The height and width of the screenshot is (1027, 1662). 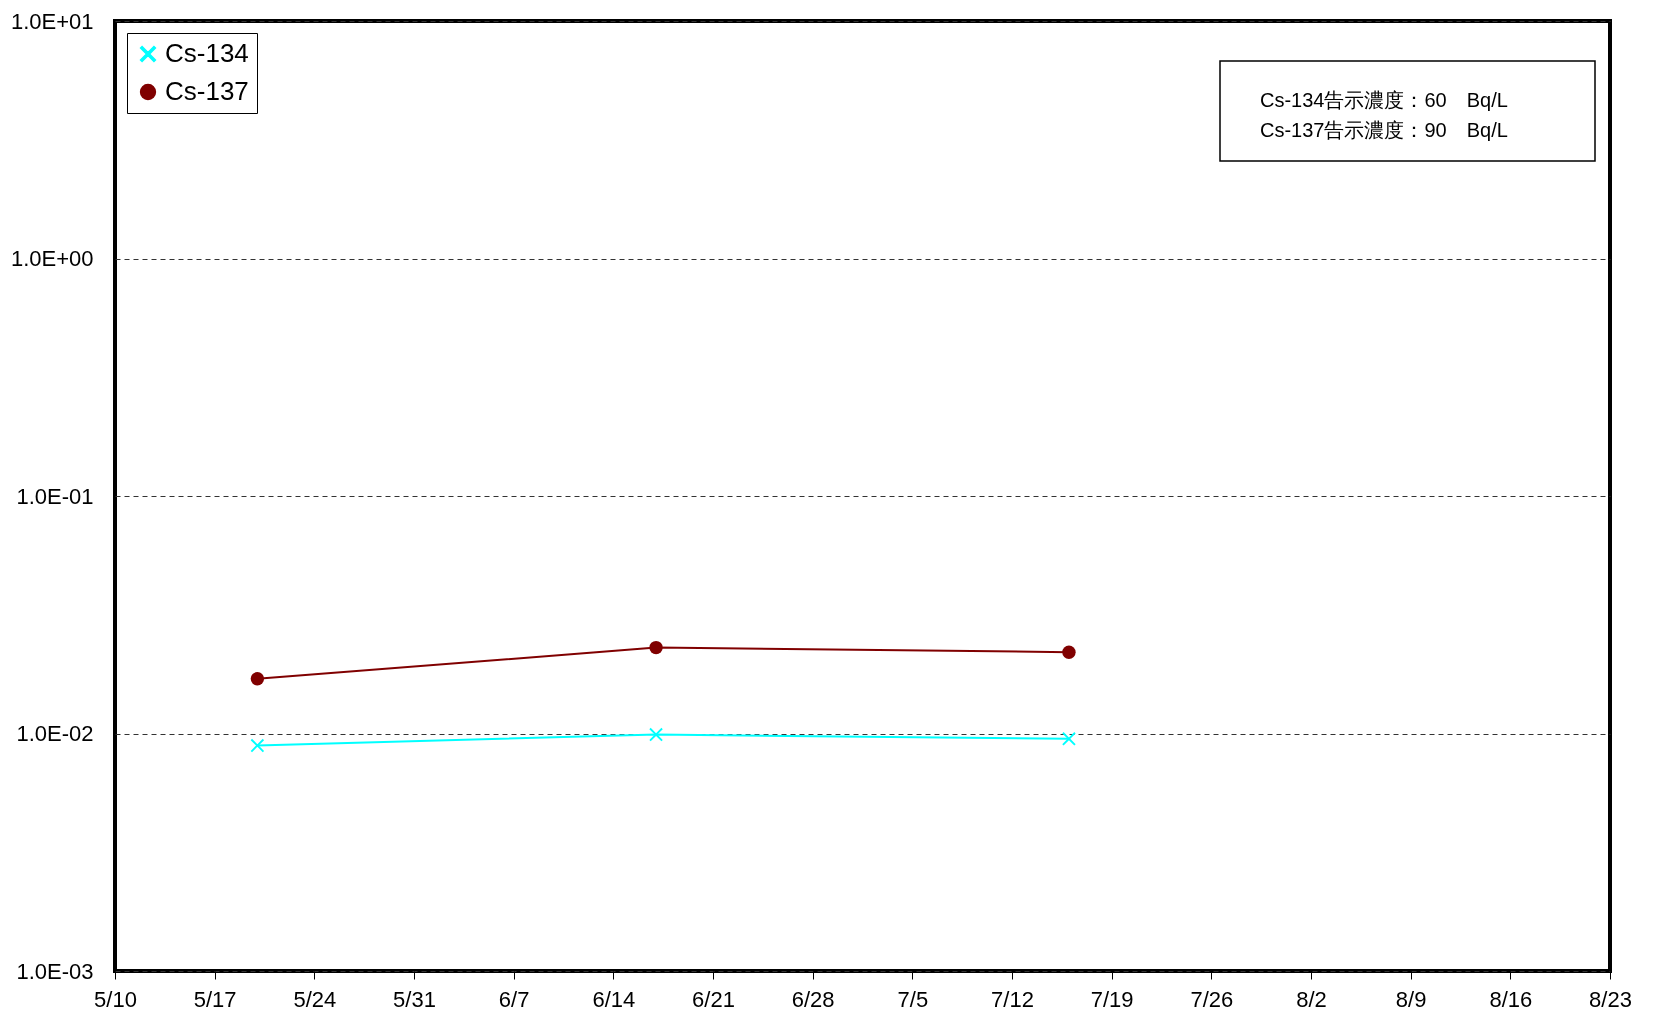 I want to click on x-tick-label: 5/31, so click(x=414, y=999).